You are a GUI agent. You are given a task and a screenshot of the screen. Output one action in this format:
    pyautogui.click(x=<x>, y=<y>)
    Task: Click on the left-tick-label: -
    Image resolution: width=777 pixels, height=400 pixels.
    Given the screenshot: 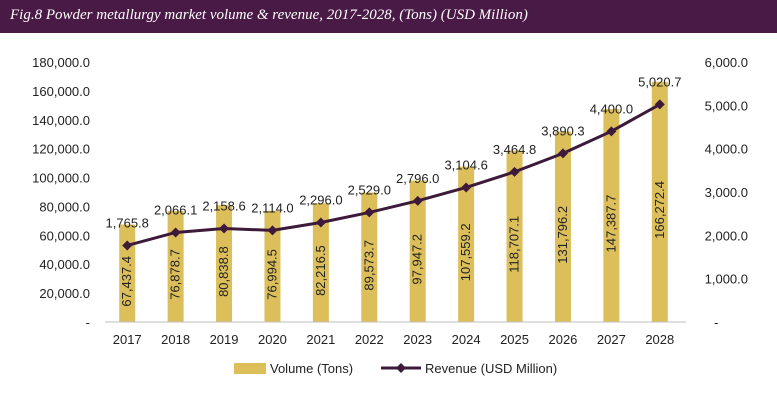 What is the action you would take?
    pyautogui.click(x=88, y=322)
    